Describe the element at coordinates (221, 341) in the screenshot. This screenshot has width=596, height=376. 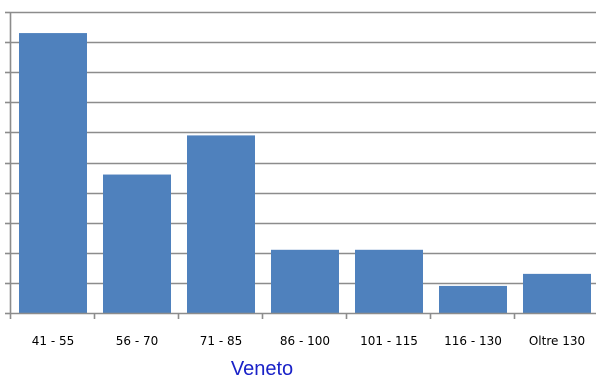
I see `x-tick-label: 71 - 85` at that location.